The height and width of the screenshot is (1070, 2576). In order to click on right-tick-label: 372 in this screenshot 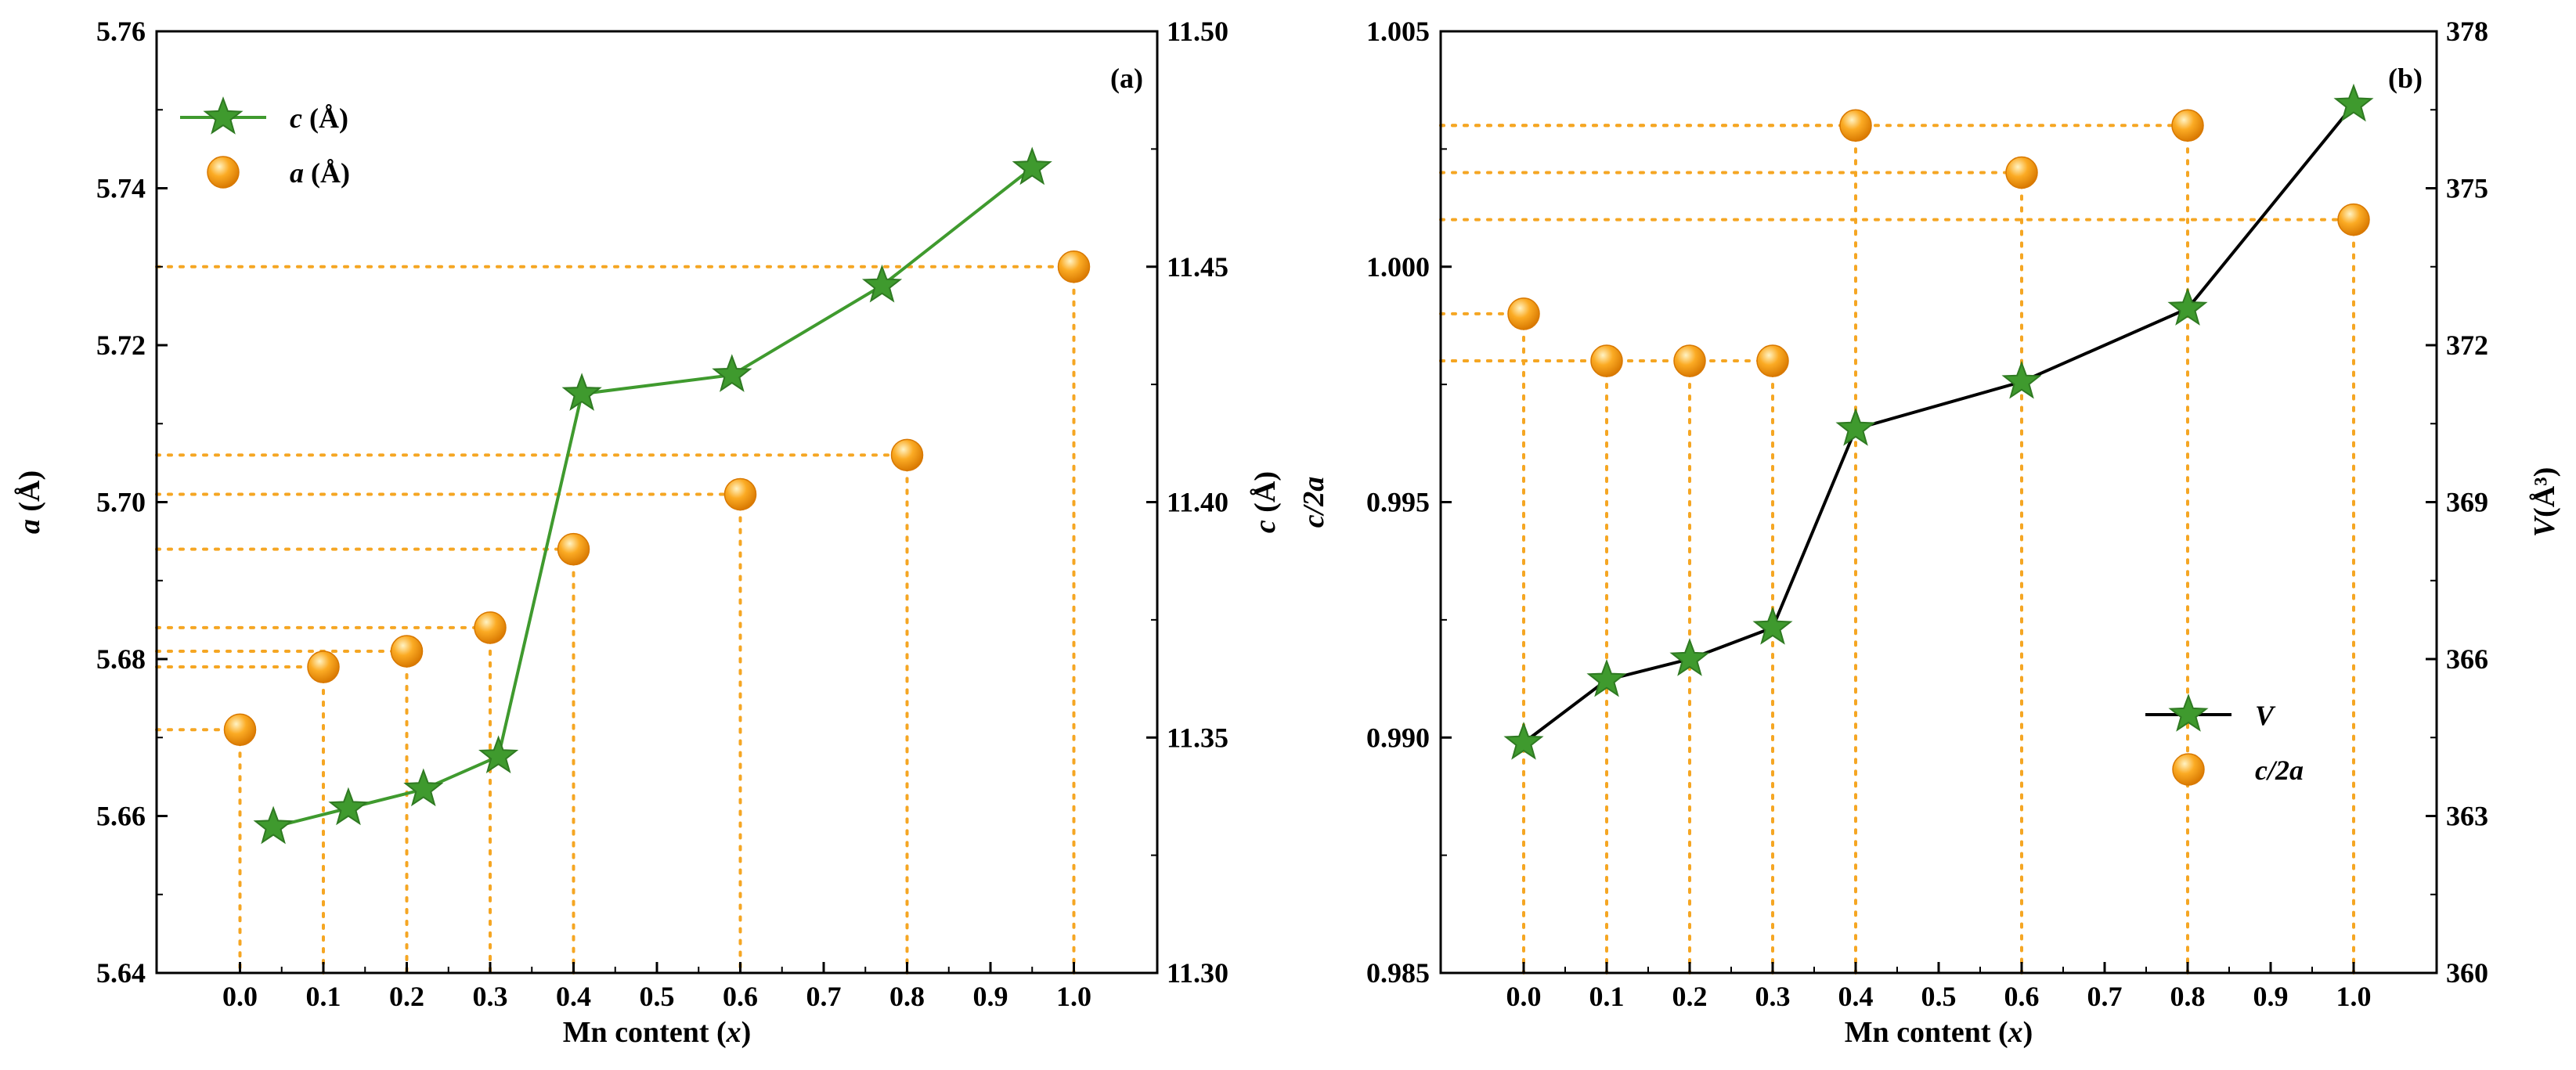, I will do `click(2467, 345)`.